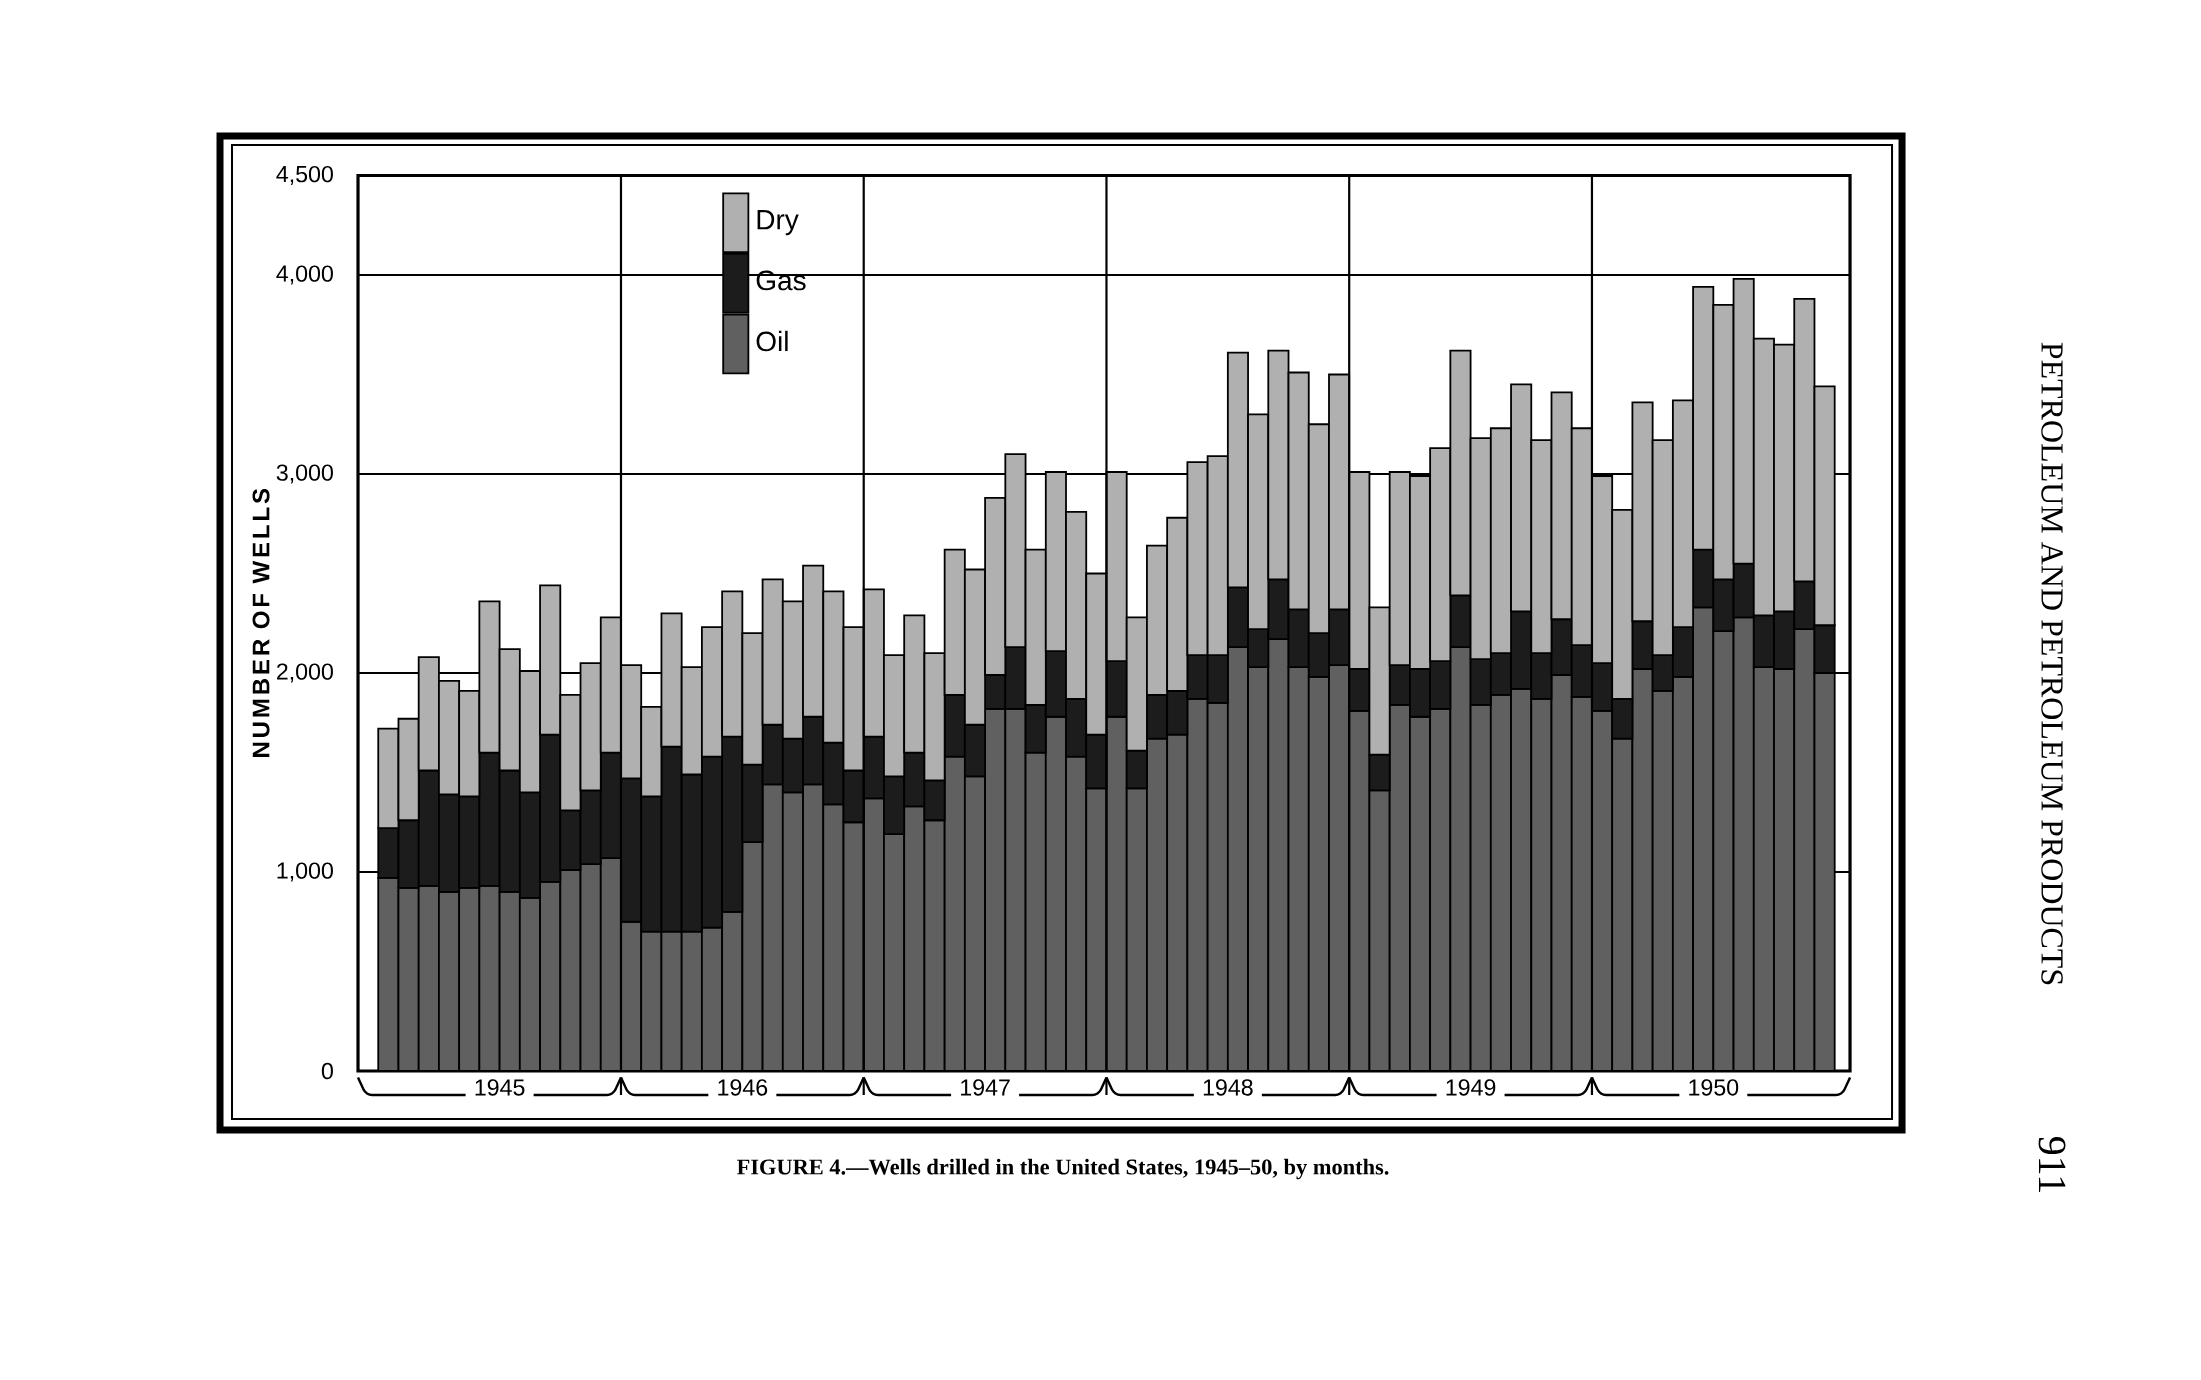 This screenshot has width=2201, height=1380. Describe the element at coordinates (304, 175) in the screenshot. I see `y-tick-label: 4,500` at that location.